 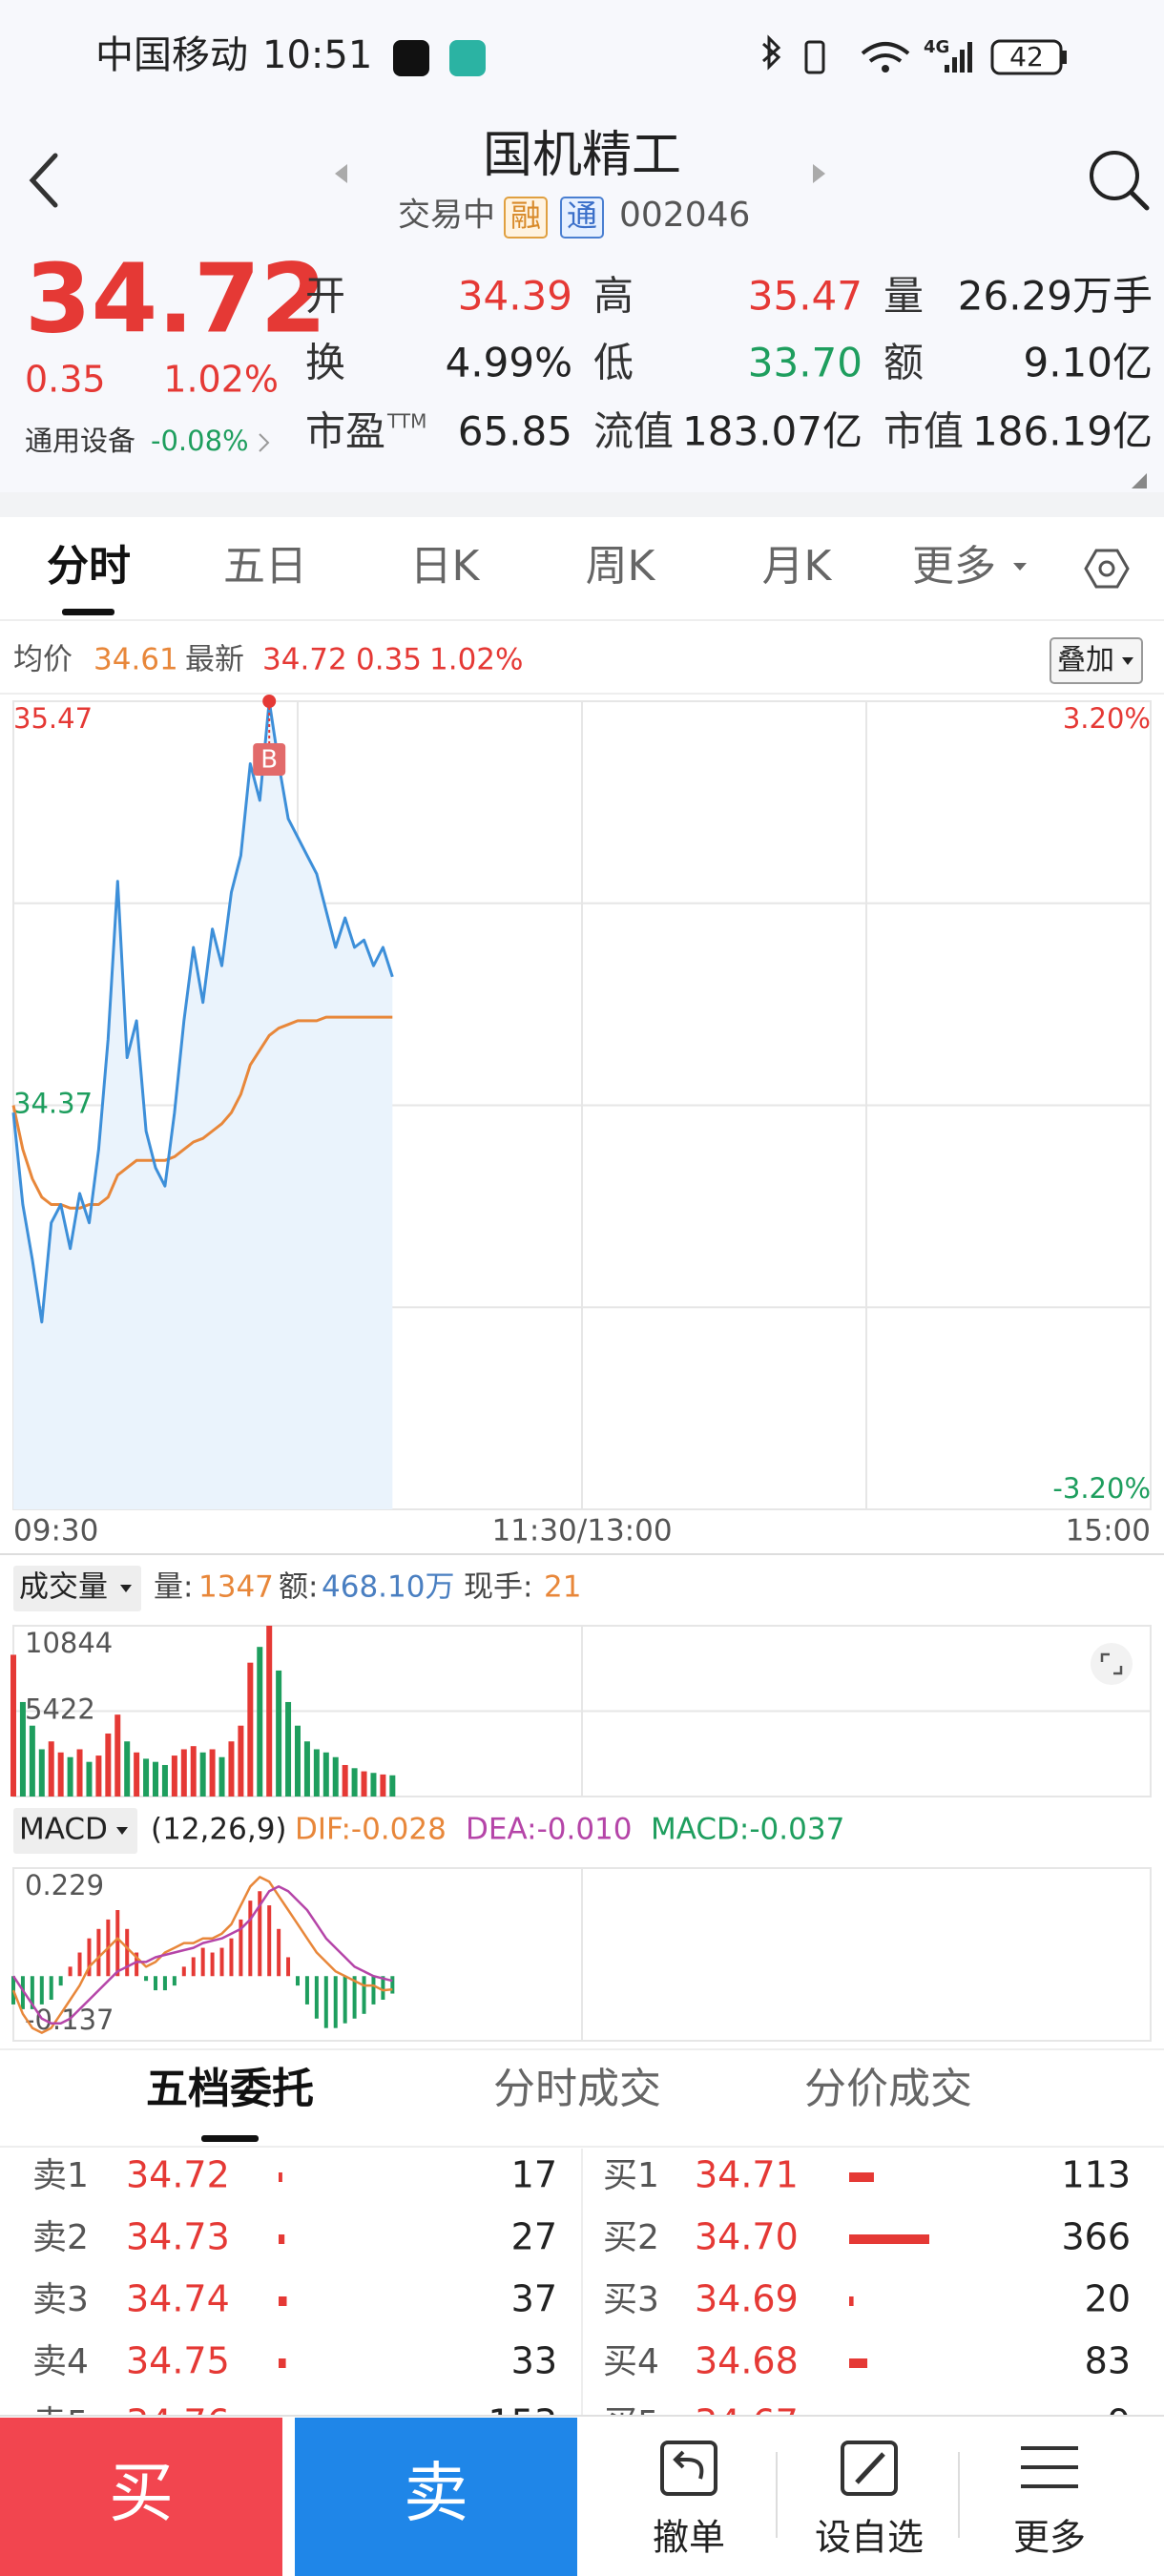 What do you see at coordinates (1088, 363) in the screenshot?
I see `stat-value: 9.10亿` at bounding box center [1088, 363].